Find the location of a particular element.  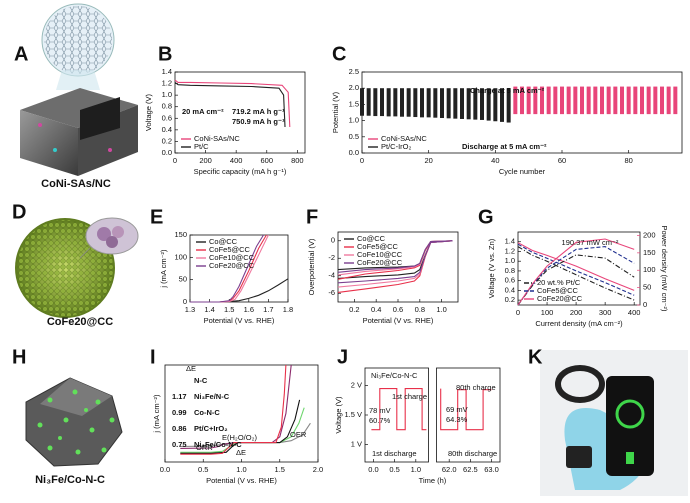

y2-tick-label: 150 is located at coordinates (649, 252).